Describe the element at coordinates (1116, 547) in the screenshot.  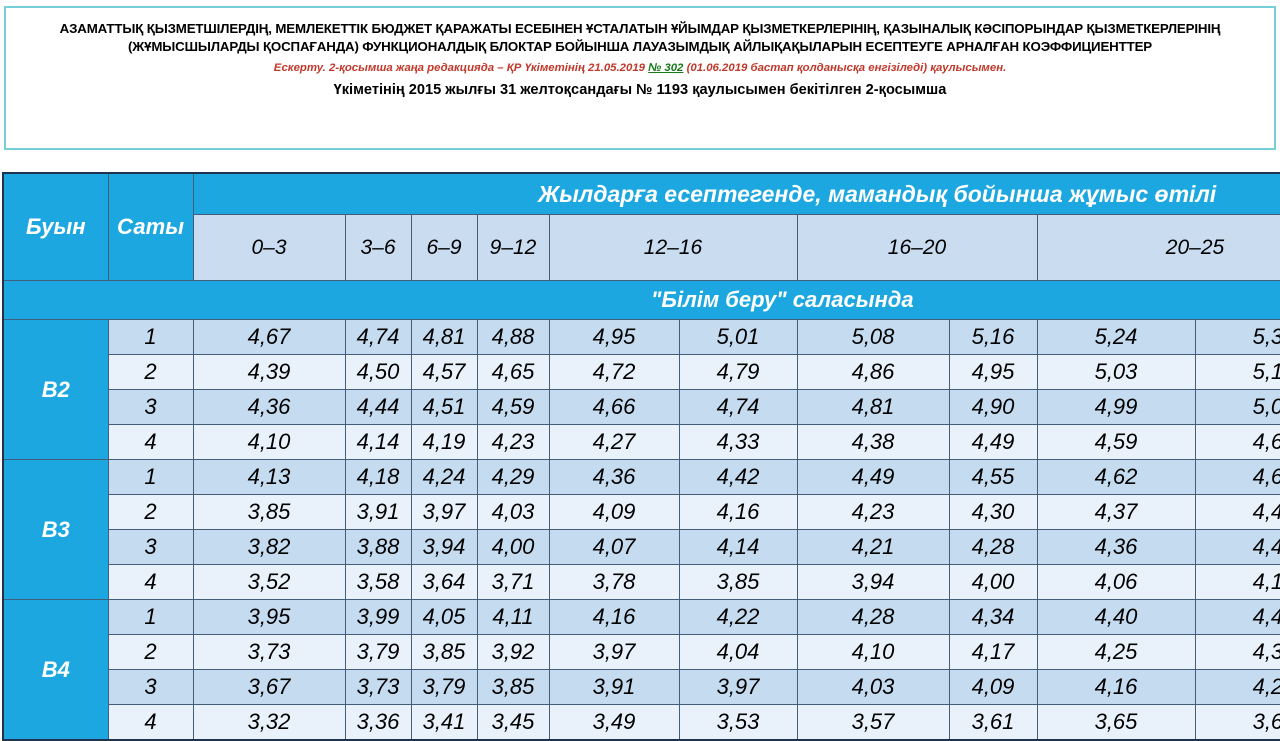
I see `coefficient-cell: 4,36` at that location.